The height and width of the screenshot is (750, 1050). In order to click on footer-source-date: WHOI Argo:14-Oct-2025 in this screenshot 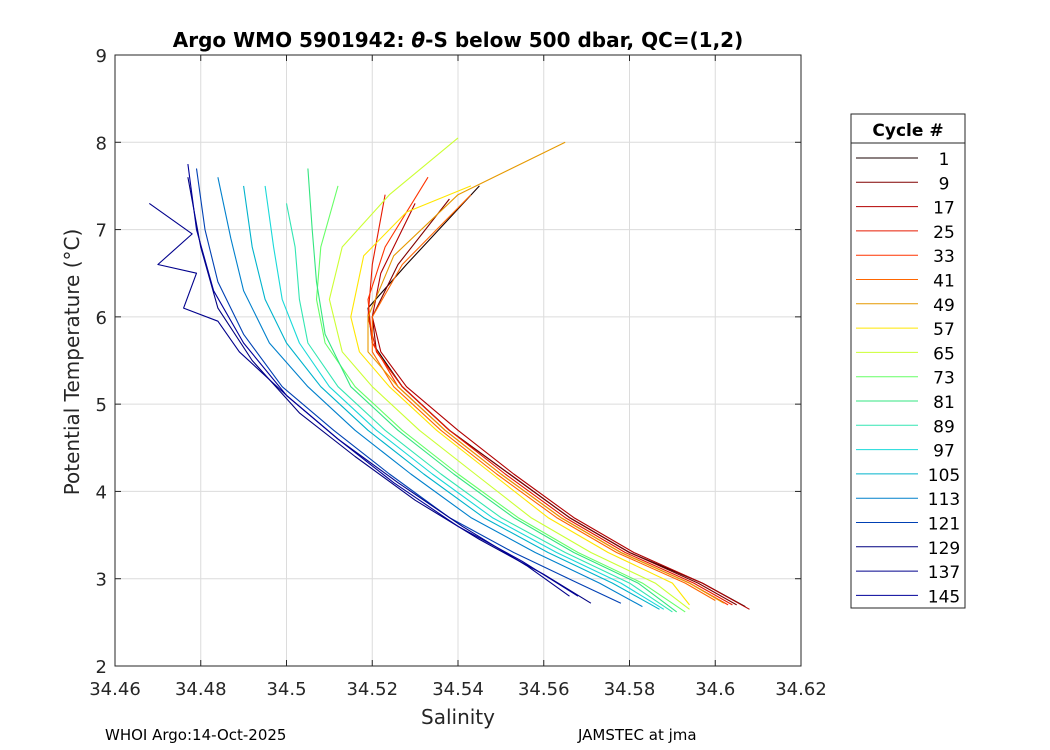, I will do `click(196, 735)`.